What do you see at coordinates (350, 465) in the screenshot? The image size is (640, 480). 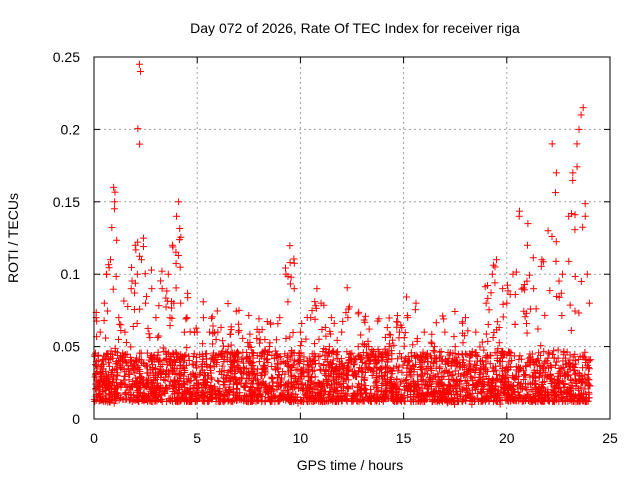 I see `x-axis-label: GPS time / hours` at bounding box center [350, 465].